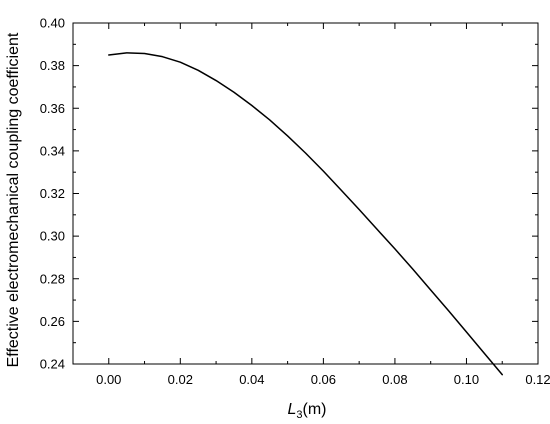  Describe the element at coordinates (52, 193) in the screenshot. I see `y-tick-label: 0.32` at that location.